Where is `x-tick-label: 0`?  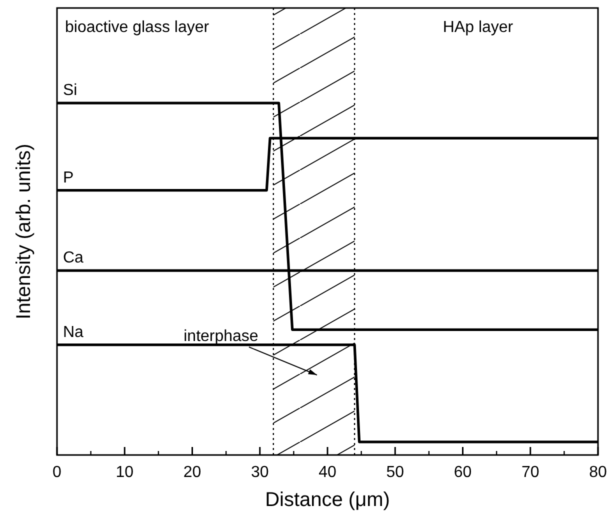 x-tick-label: 0 is located at coordinates (57, 472).